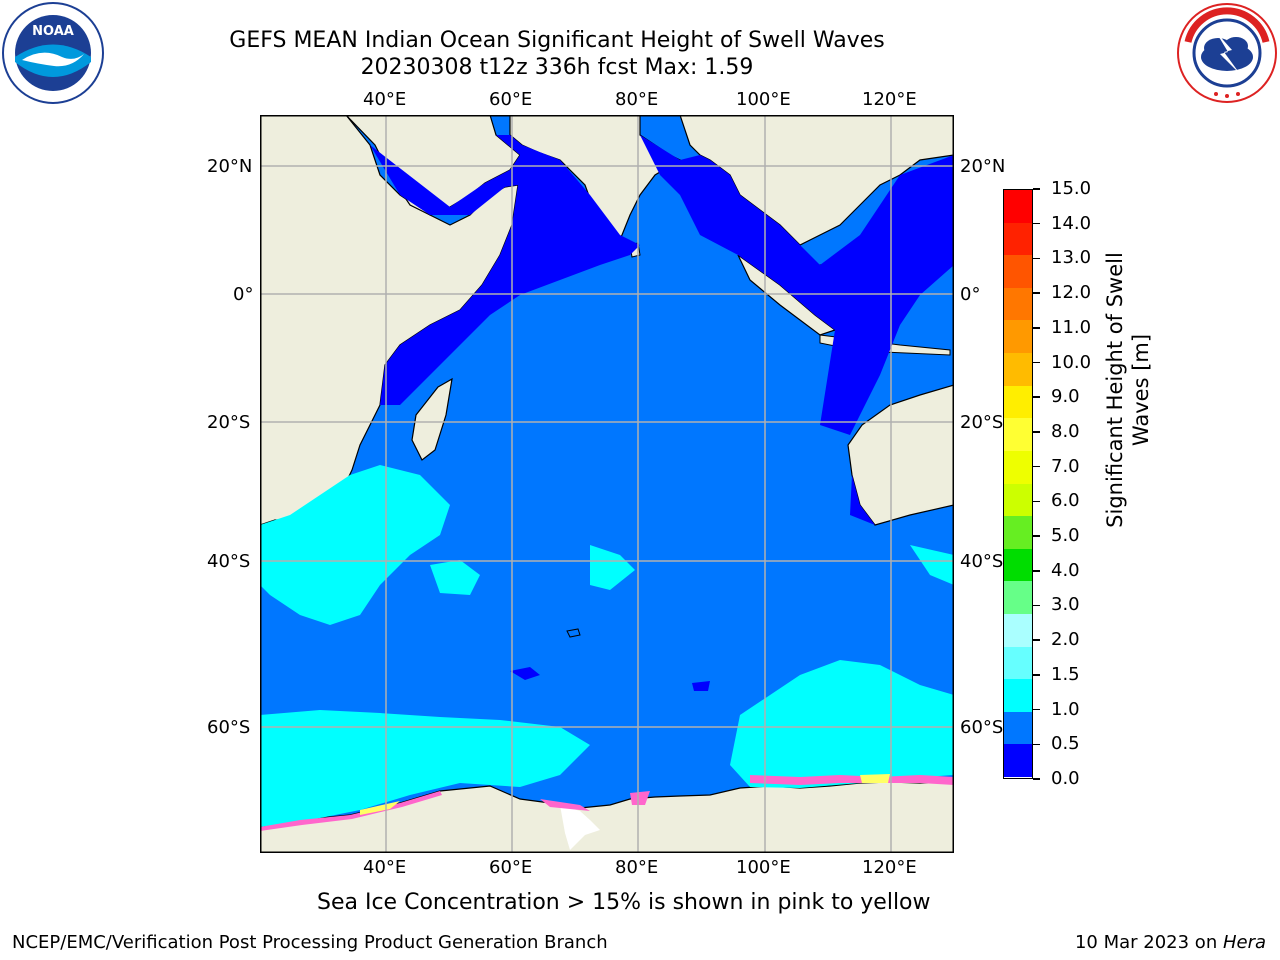 The width and height of the screenshot is (1280, 960). Describe the element at coordinates (1071, 188) in the screenshot. I see `colorbar-tick-label: 15.0` at that location.